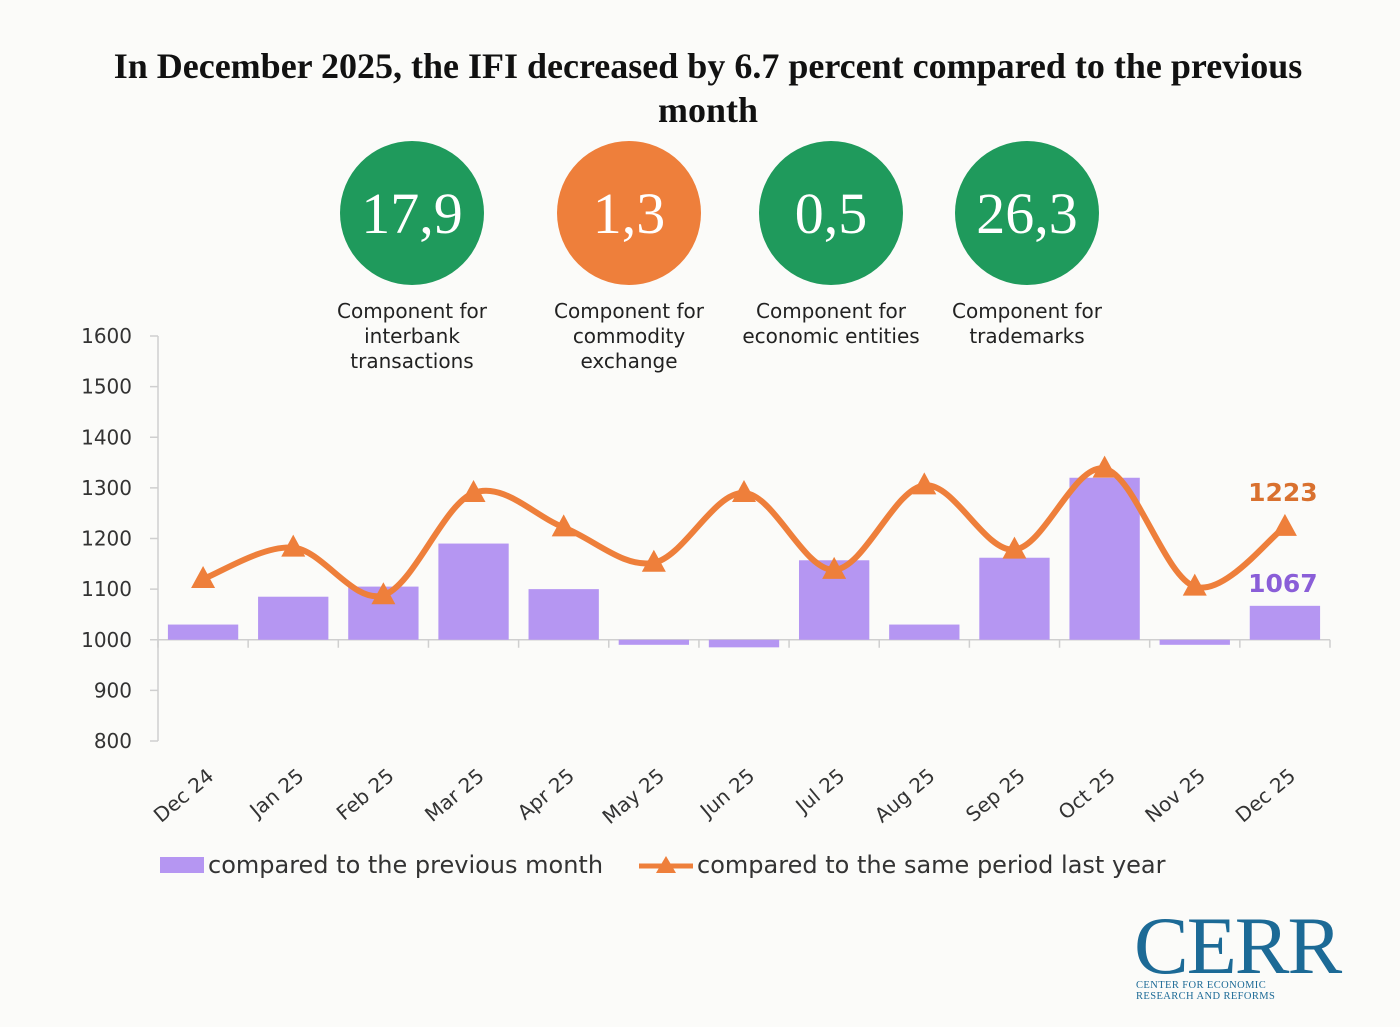 Image resolution: width=1400 pixels, height=1027 pixels. I want to click on indicator-trademarks: 26,3 Component for trademarks, so click(1027, 245).